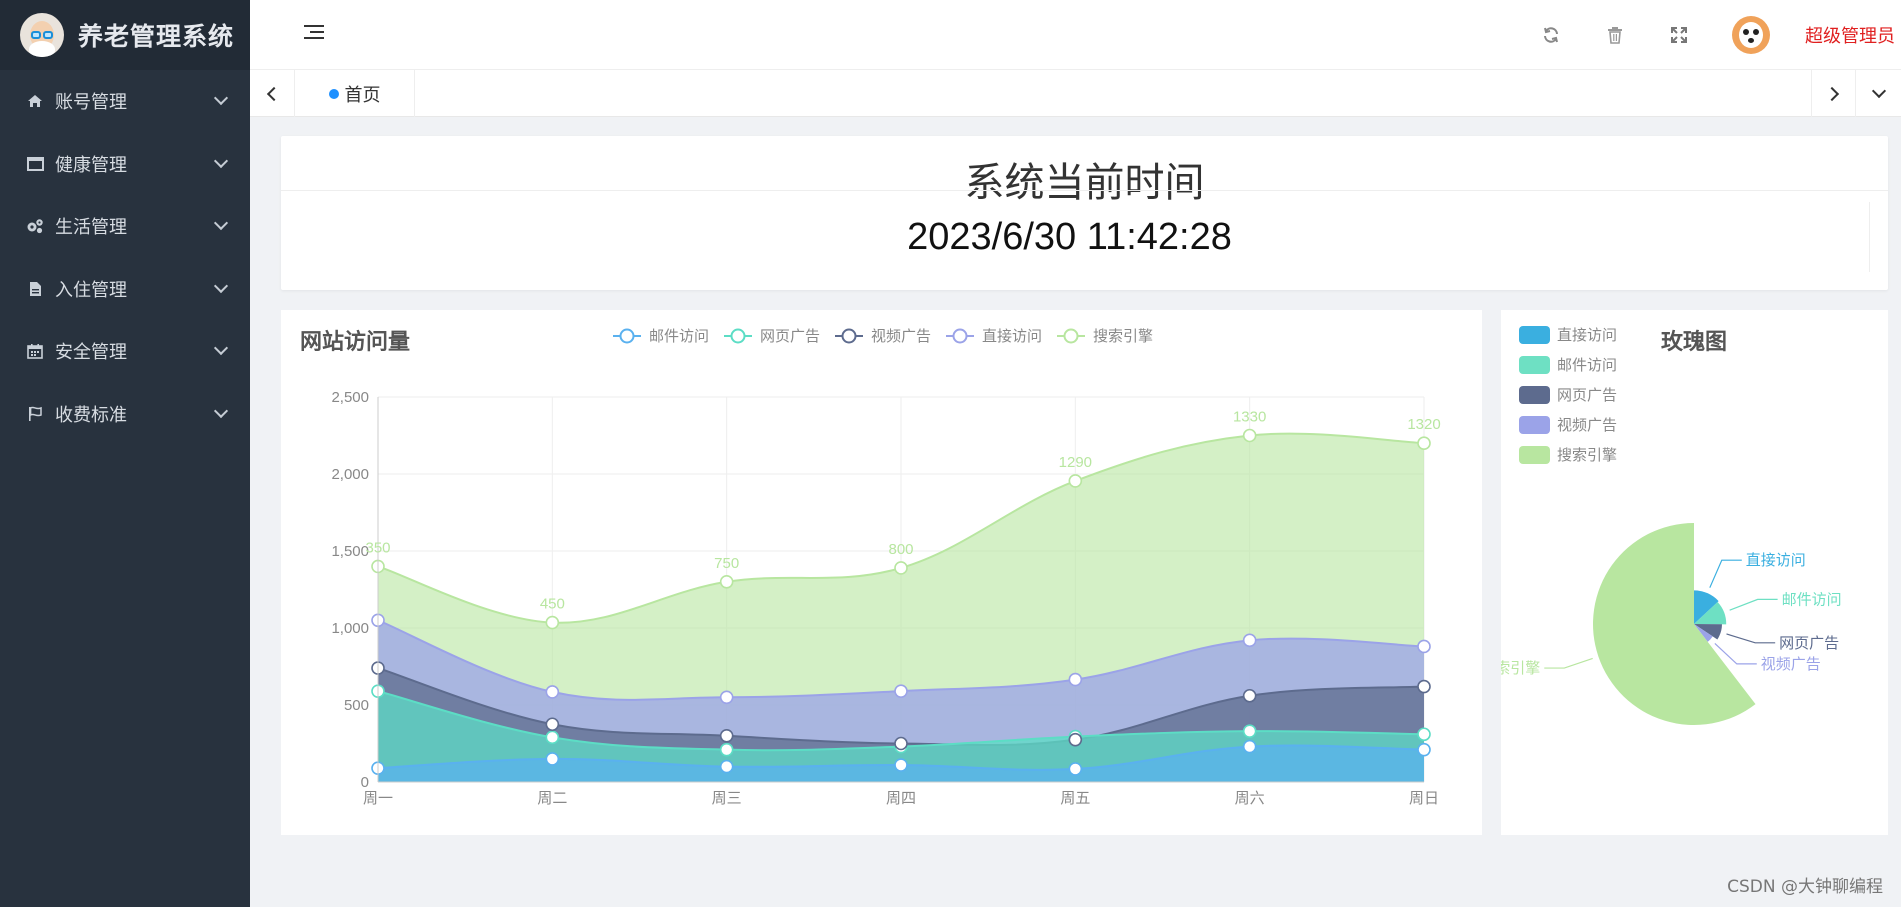  Describe the element at coordinates (91, 165) in the screenshot. I see `sidebar-item-label: 健康管理` at that location.